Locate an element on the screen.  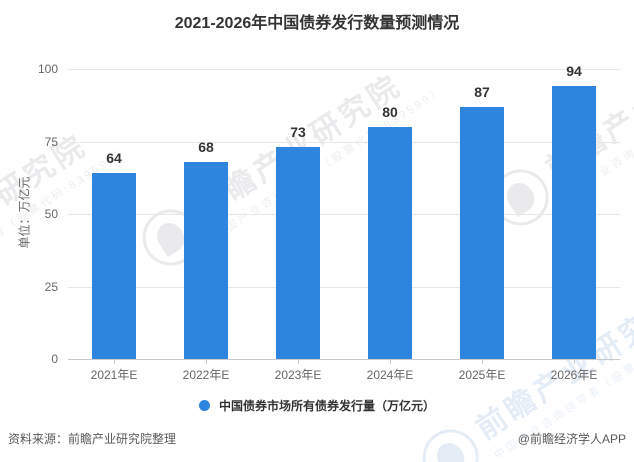
legend: 中国债券市场所有债券发行量（万亿元） is located at coordinates (317, 405).